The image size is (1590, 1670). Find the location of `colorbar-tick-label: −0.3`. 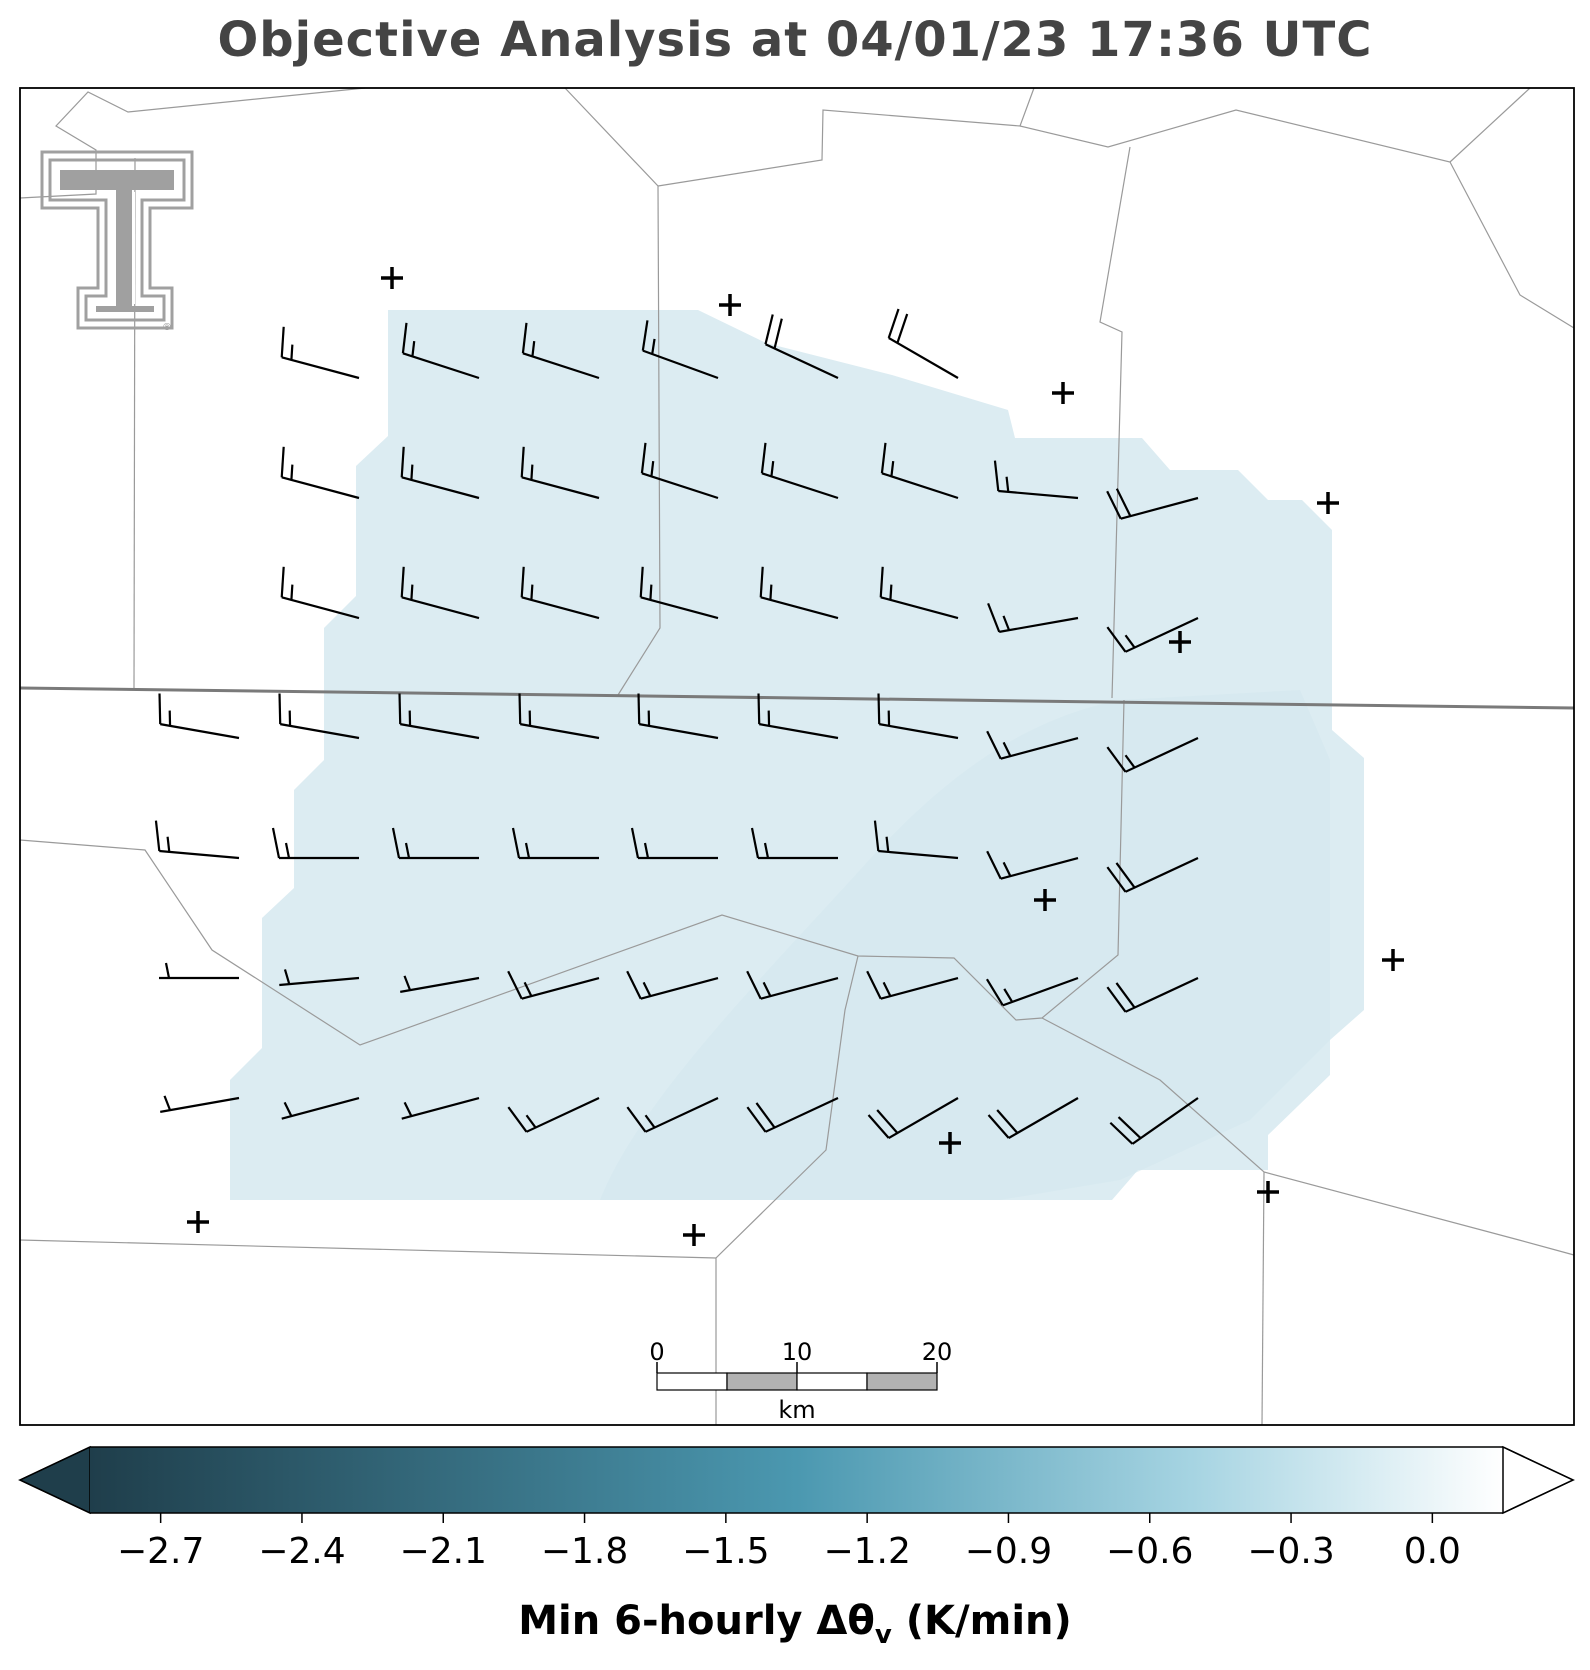

colorbar-tick-label: −0.3 is located at coordinates (1290, 1551).